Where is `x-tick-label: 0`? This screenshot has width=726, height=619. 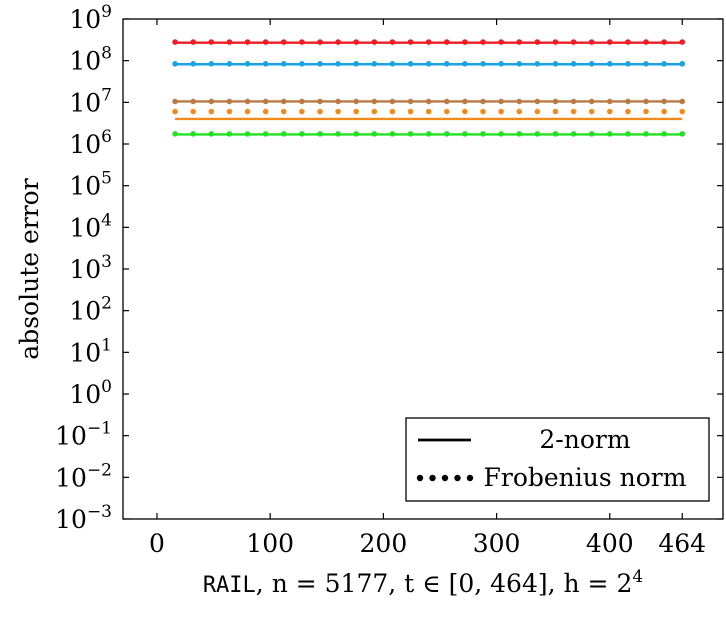
x-tick-label: 0 is located at coordinates (157, 543).